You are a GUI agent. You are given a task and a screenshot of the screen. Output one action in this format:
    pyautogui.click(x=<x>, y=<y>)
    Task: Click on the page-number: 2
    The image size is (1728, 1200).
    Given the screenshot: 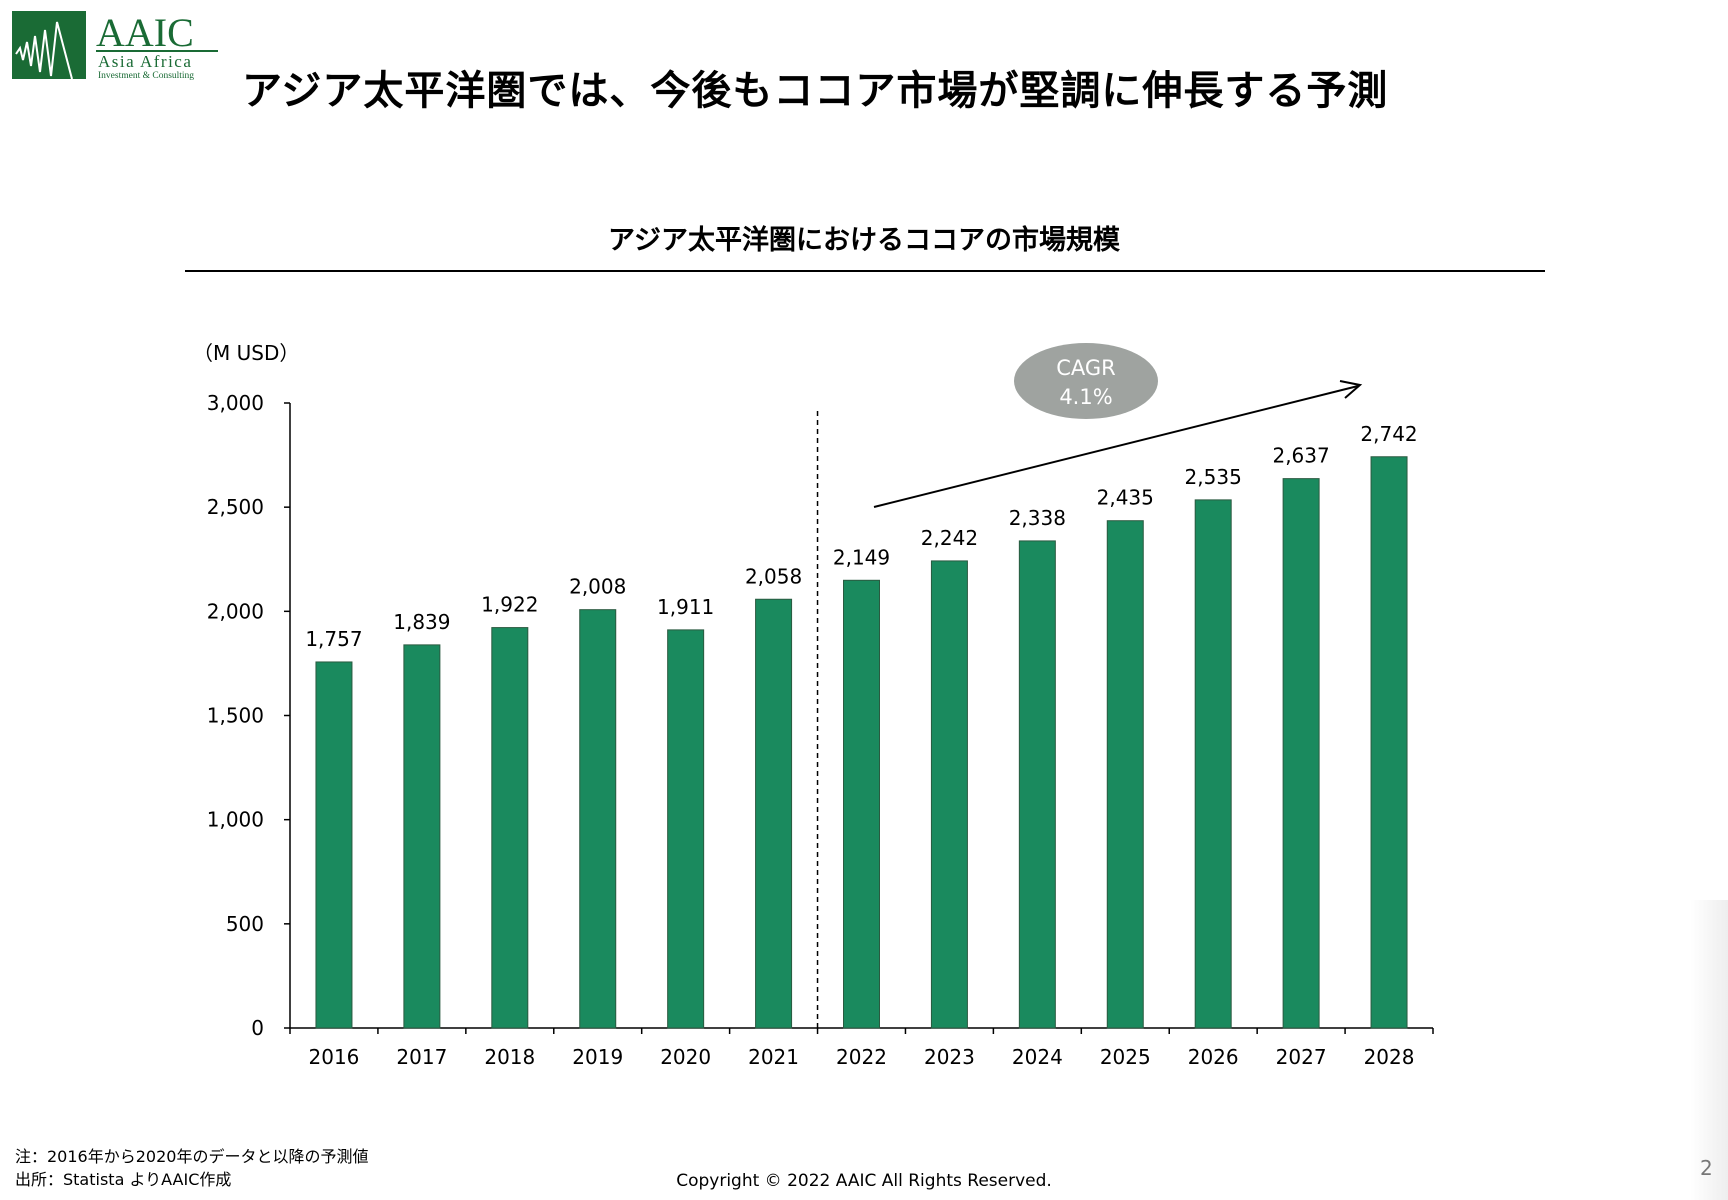 What is the action you would take?
    pyautogui.click(x=1706, y=1168)
    